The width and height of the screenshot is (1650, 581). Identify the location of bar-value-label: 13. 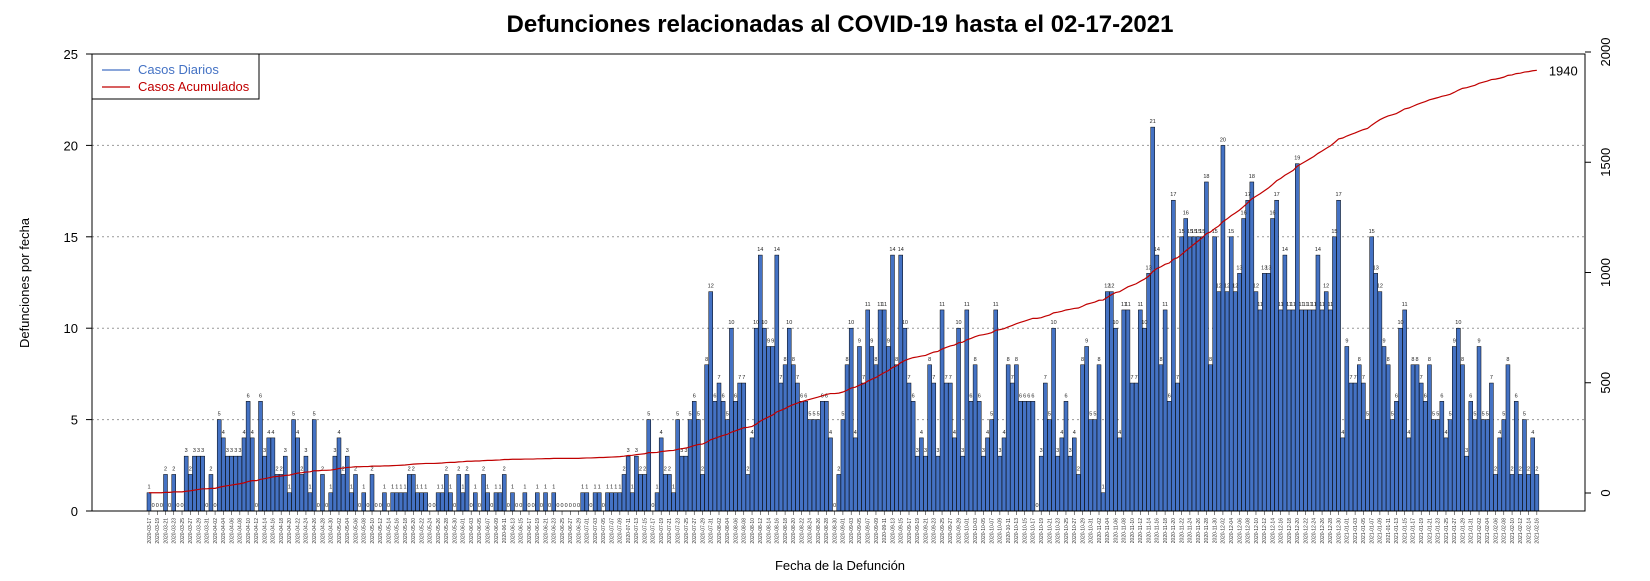
(1376, 268).